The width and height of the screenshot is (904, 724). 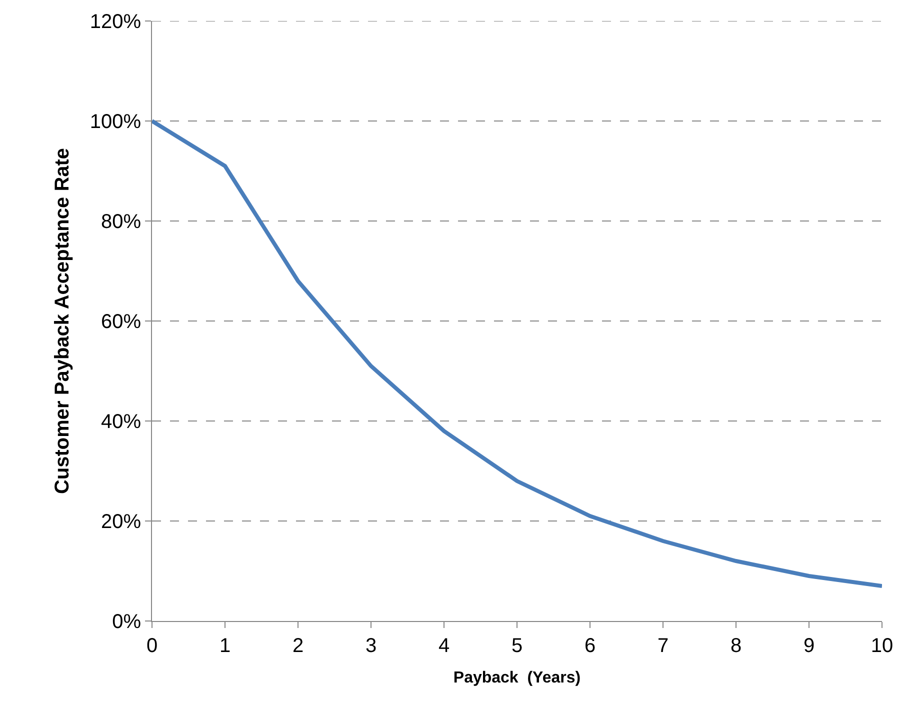 What do you see at coordinates (116, 122) in the screenshot?
I see `y-tick-label: 100%` at bounding box center [116, 122].